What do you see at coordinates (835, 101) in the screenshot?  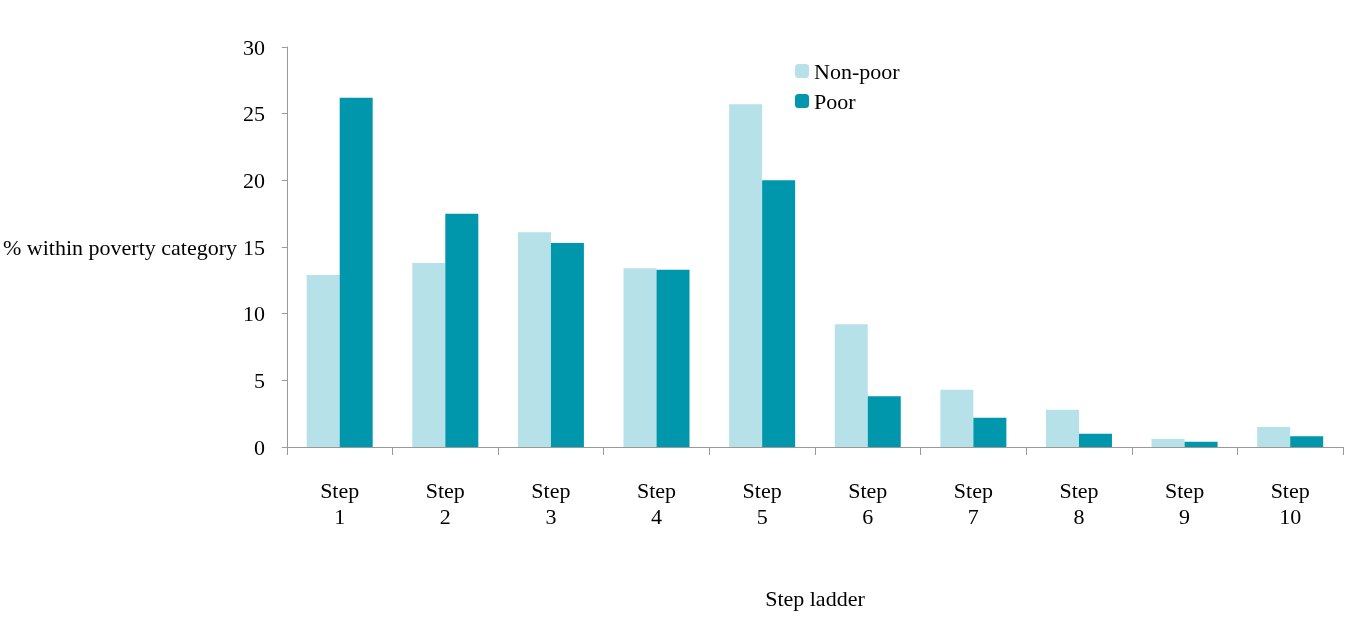 I see `legend-label: Poor` at bounding box center [835, 101].